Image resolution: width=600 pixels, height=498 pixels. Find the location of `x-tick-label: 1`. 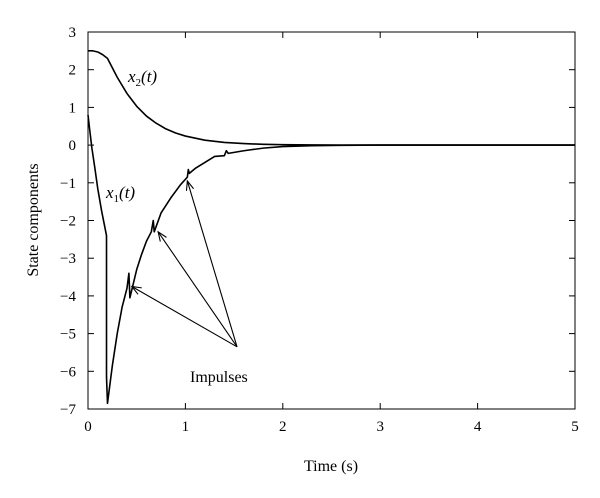

x-tick-label: 1 is located at coordinates (186, 427).